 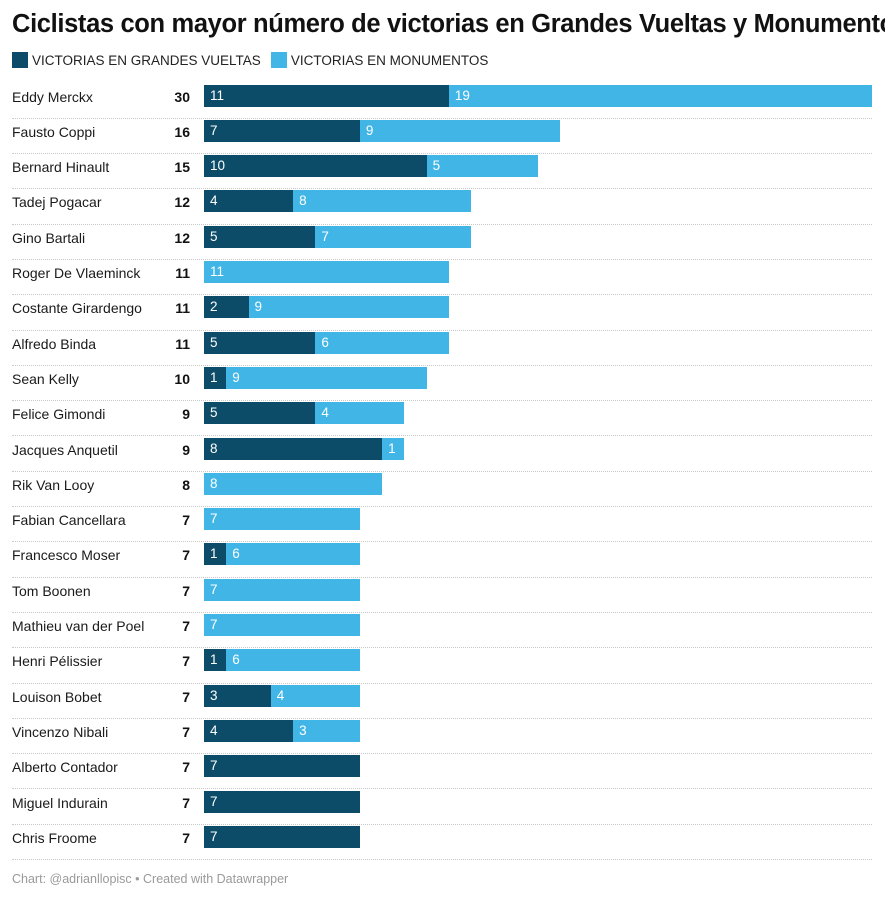 I want to click on rider-name: Chris Froome, so click(x=54, y=837).